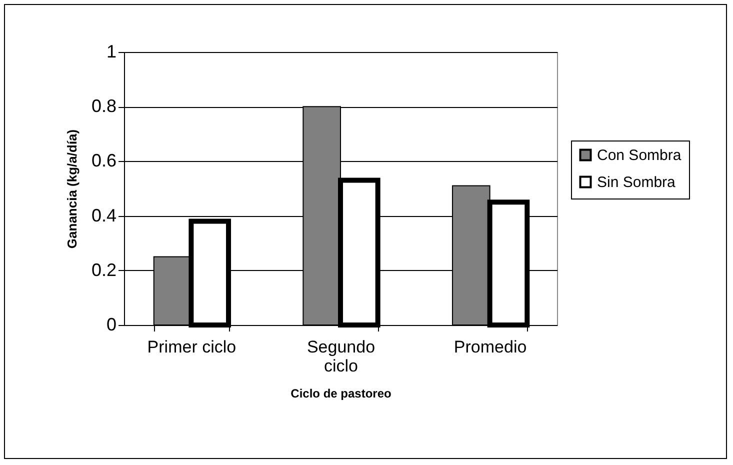 This screenshot has width=733, height=465. What do you see at coordinates (72, 189) in the screenshot?
I see `y-axis-title: Ganancia (kg/a/día)` at bounding box center [72, 189].